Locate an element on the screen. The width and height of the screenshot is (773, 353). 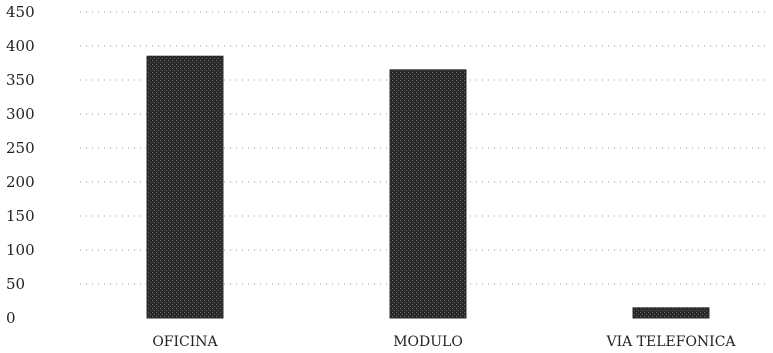
y-tick-label: 300 is located at coordinates (20, 114).